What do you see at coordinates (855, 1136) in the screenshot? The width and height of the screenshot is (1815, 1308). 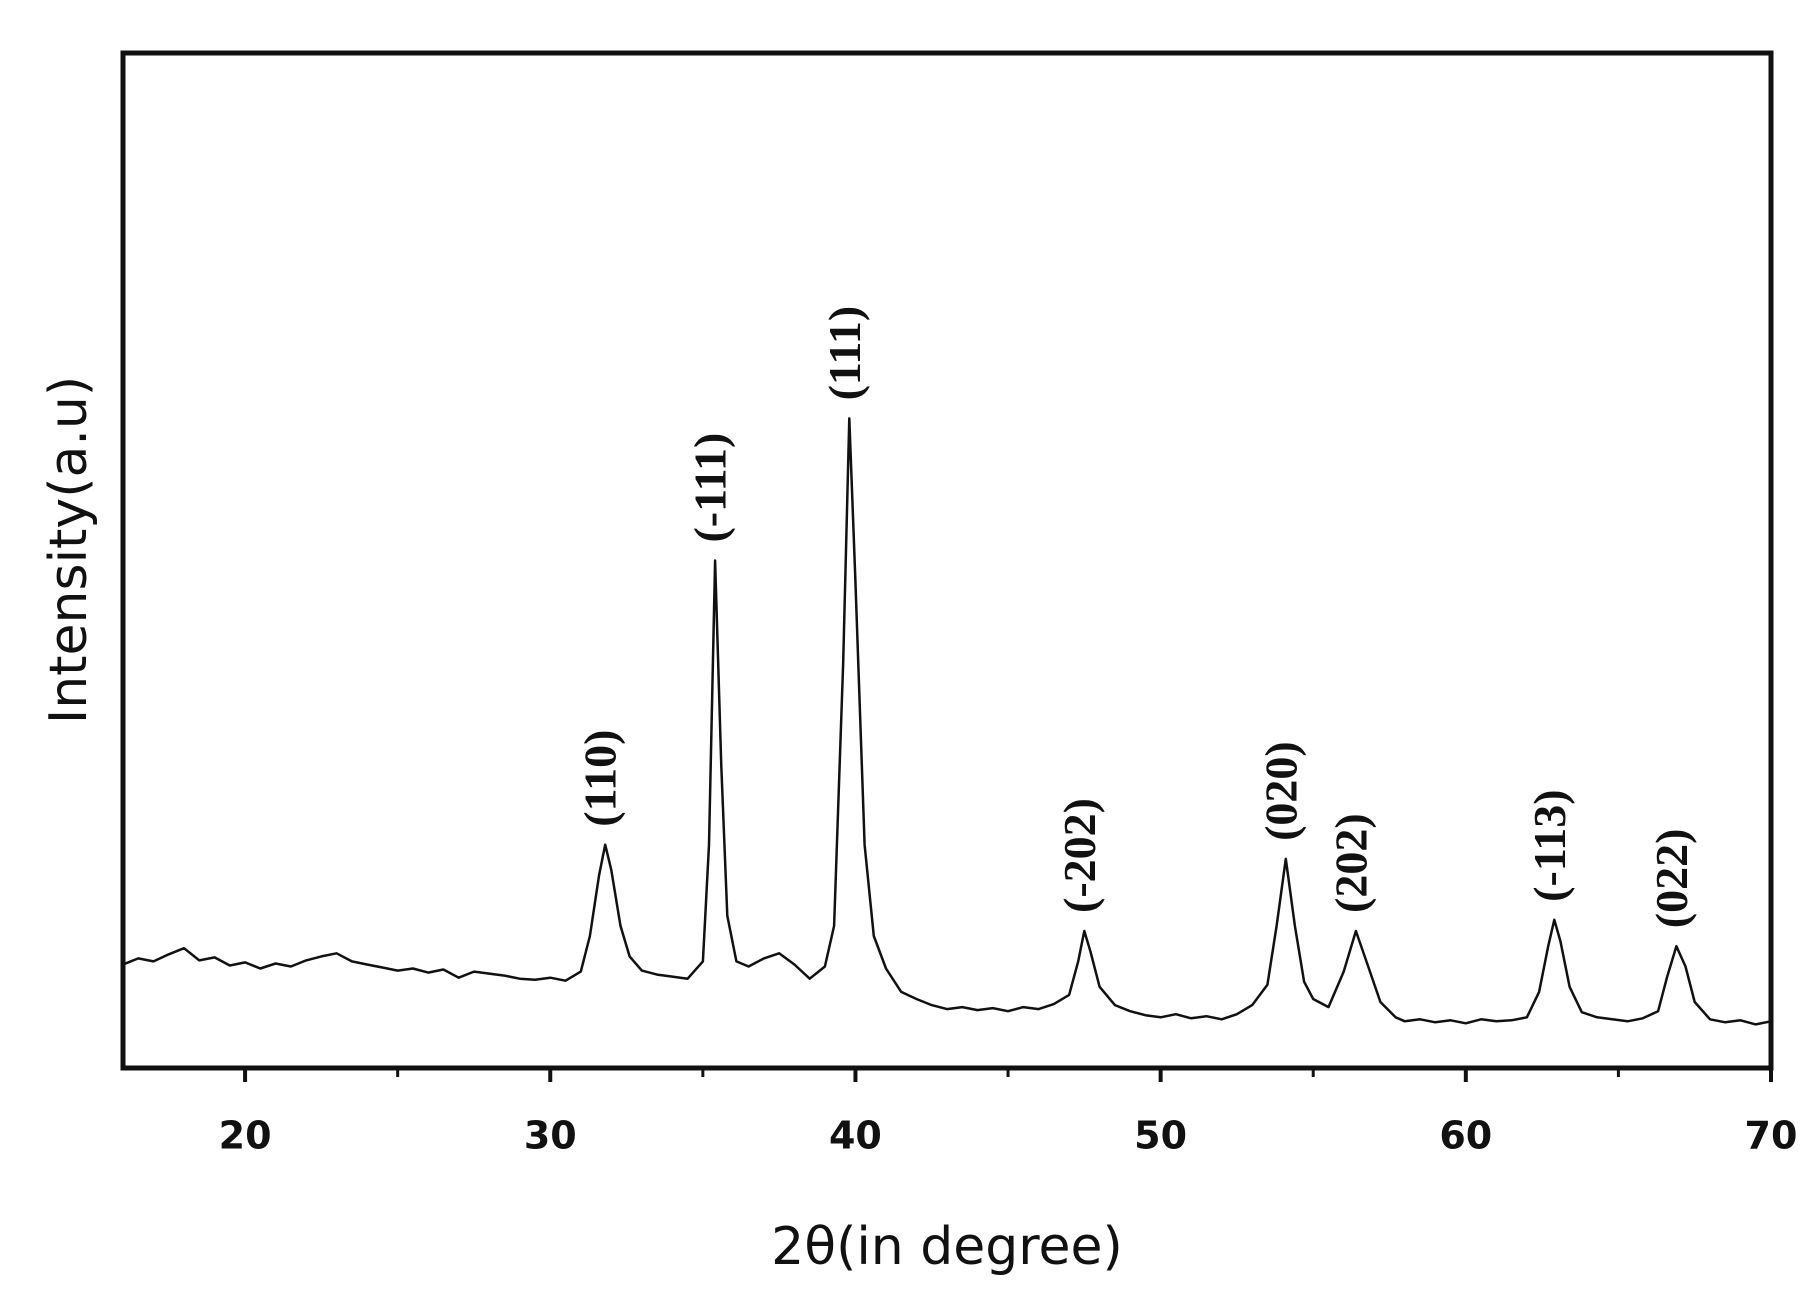 I see `x-tick-label: 40` at bounding box center [855, 1136].